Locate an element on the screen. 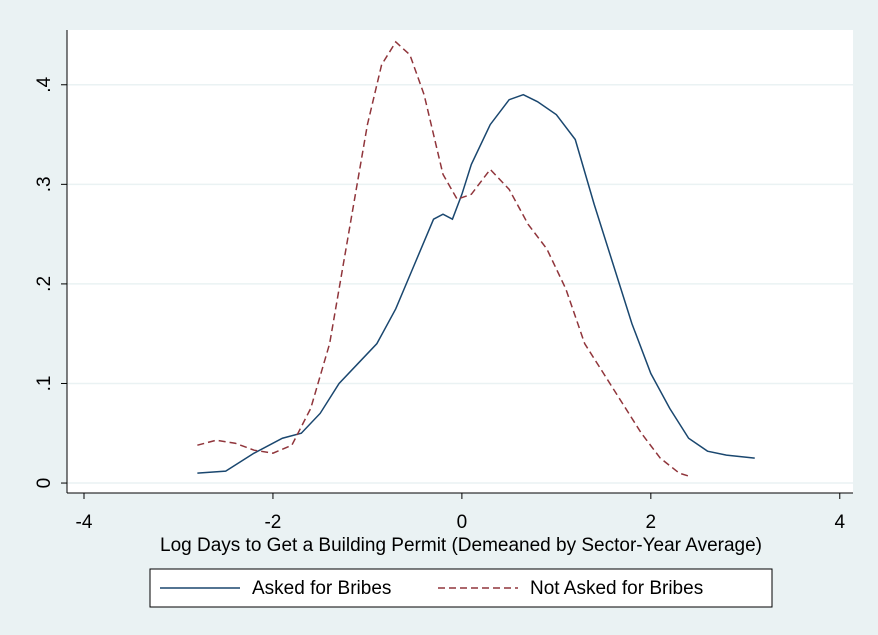  x-tick-label: -4 is located at coordinates (84, 522).